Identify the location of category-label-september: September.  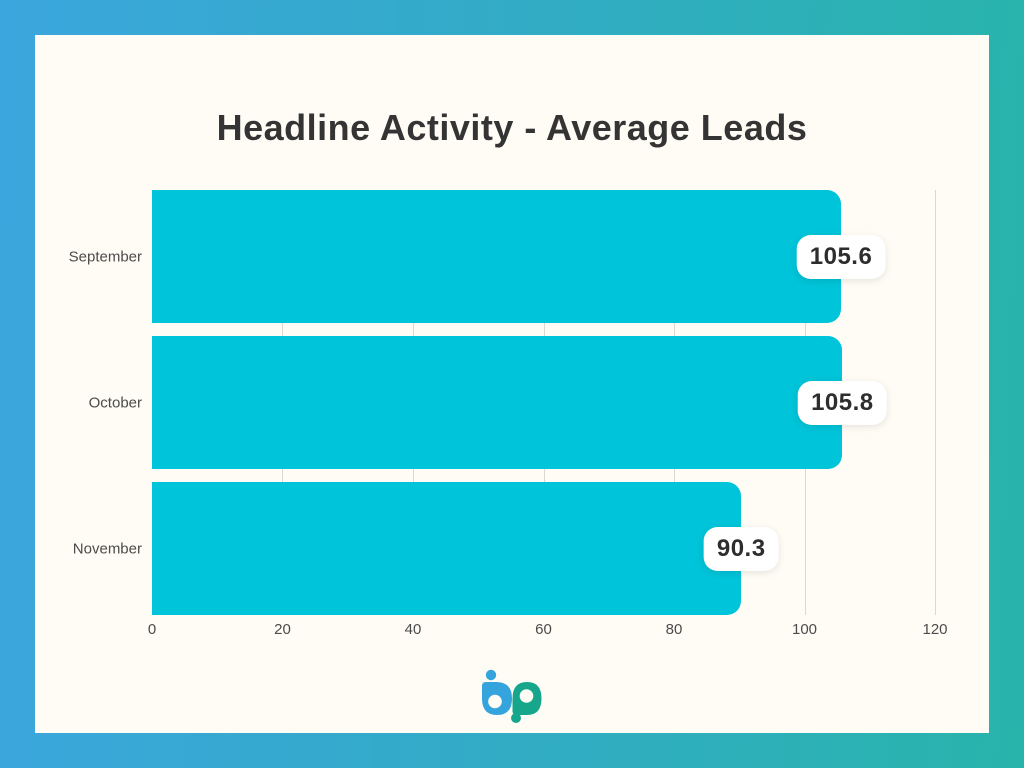
(105, 256).